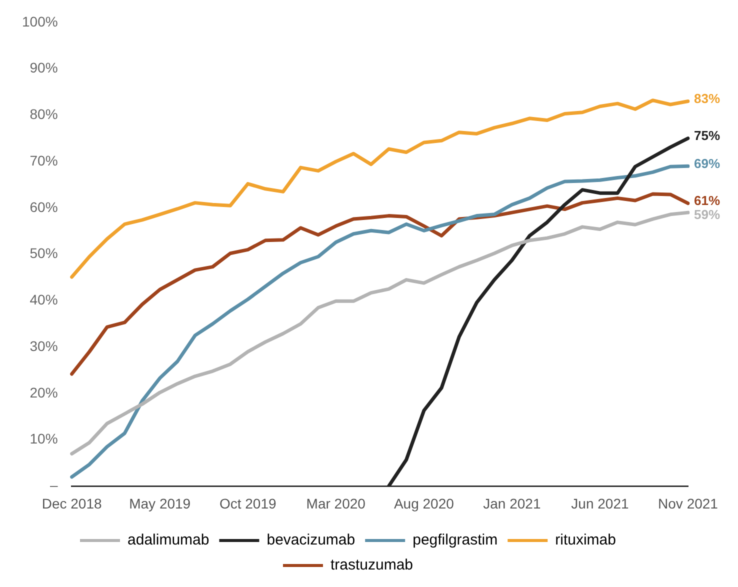 This screenshot has width=738, height=587. I want to click on y-tick-label: 100%, so click(40, 21).